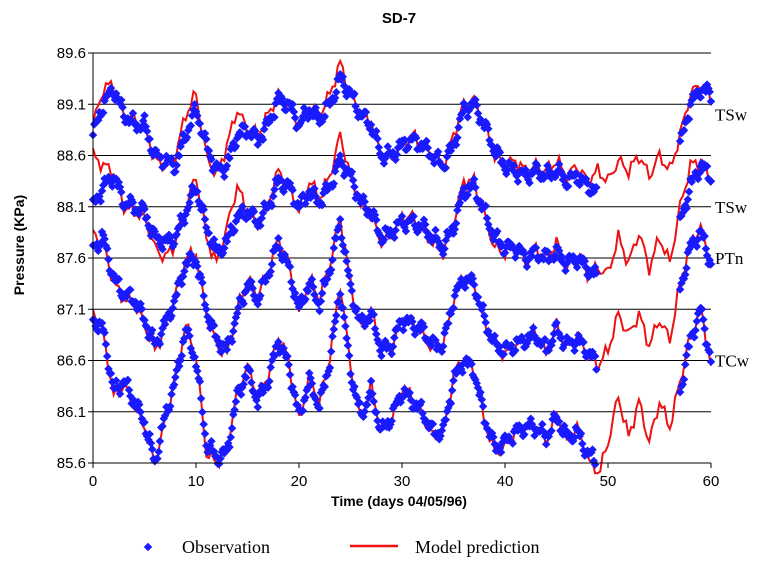 This screenshot has width=775, height=563. What do you see at coordinates (71, 463) in the screenshot?
I see `y-tick-label: 85.6` at bounding box center [71, 463].